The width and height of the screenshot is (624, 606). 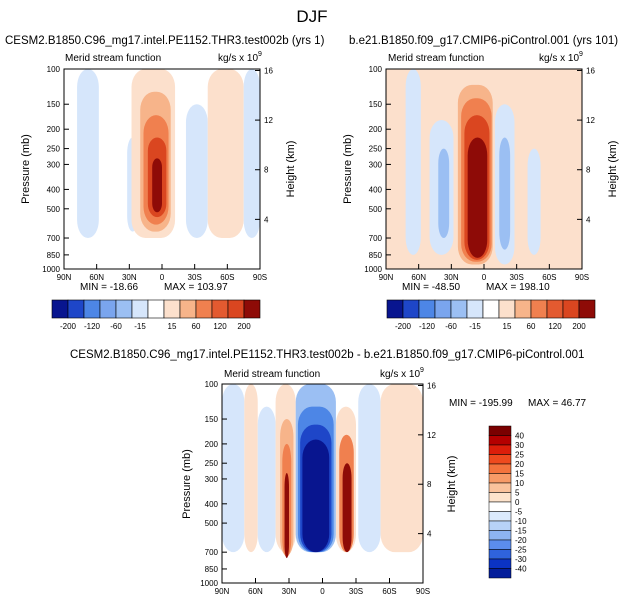 What do you see at coordinates (268, 120) in the screenshot?
I see `y-tick-right-label: 12` at bounding box center [268, 120].